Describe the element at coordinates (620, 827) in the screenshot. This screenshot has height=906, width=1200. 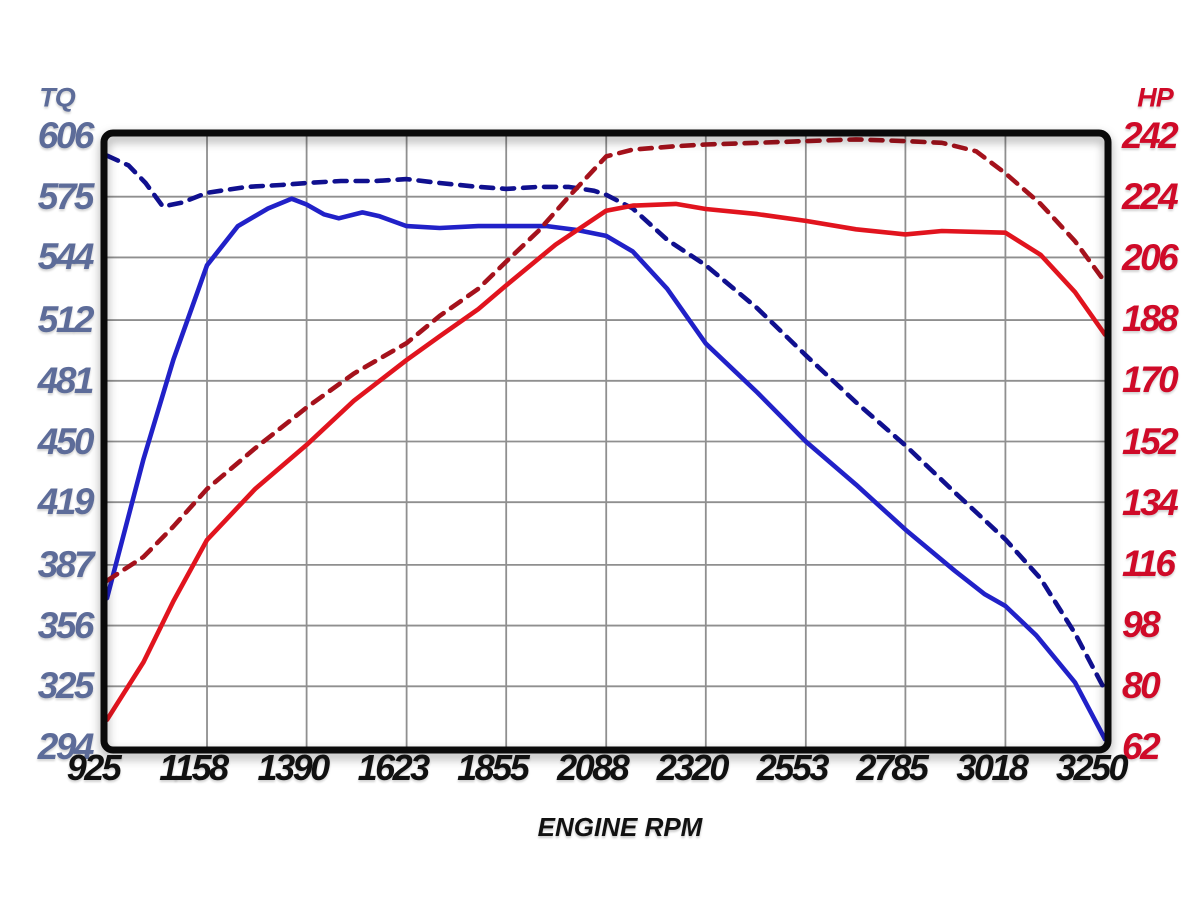
I see `x-axis-title: ENGINE RPM` at that location.